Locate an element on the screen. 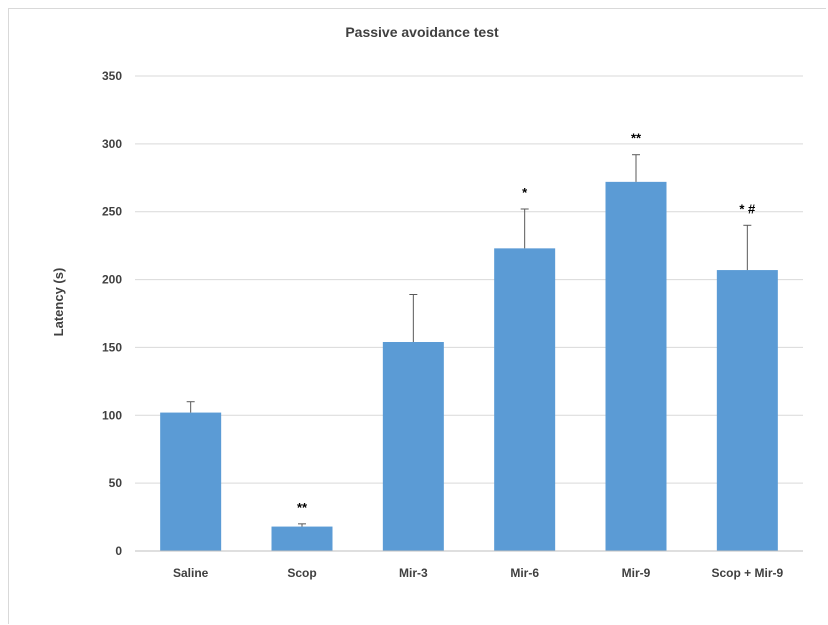  chart-title: Passive avoidance test is located at coordinates (422, 32).